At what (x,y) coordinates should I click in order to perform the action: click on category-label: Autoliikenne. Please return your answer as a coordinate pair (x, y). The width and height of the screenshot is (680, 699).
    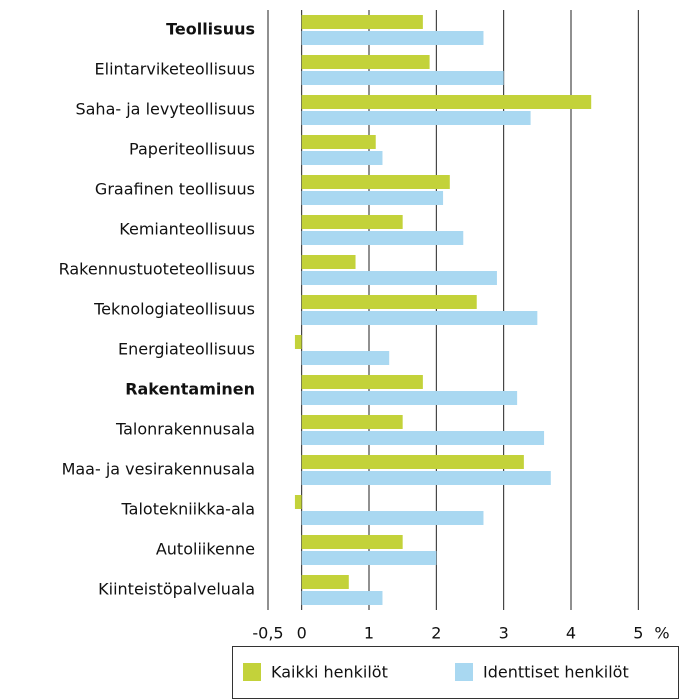
    Looking at the image, I should click on (205, 549).